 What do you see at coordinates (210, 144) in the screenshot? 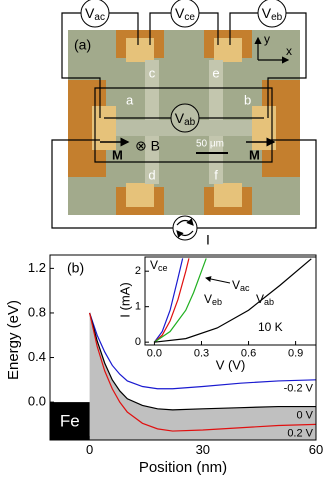
I see `scale-bar-label: 50 μm` at bounding box center [210, 144].